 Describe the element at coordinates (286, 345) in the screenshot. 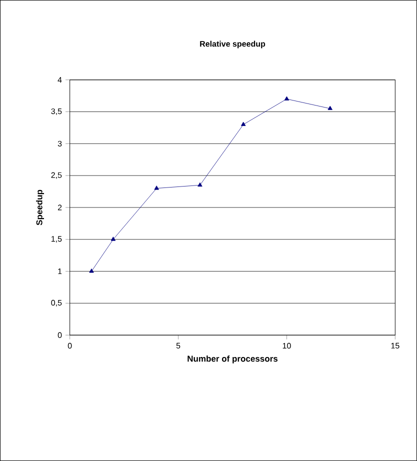

I see `x-tick-label: 10` at that location.